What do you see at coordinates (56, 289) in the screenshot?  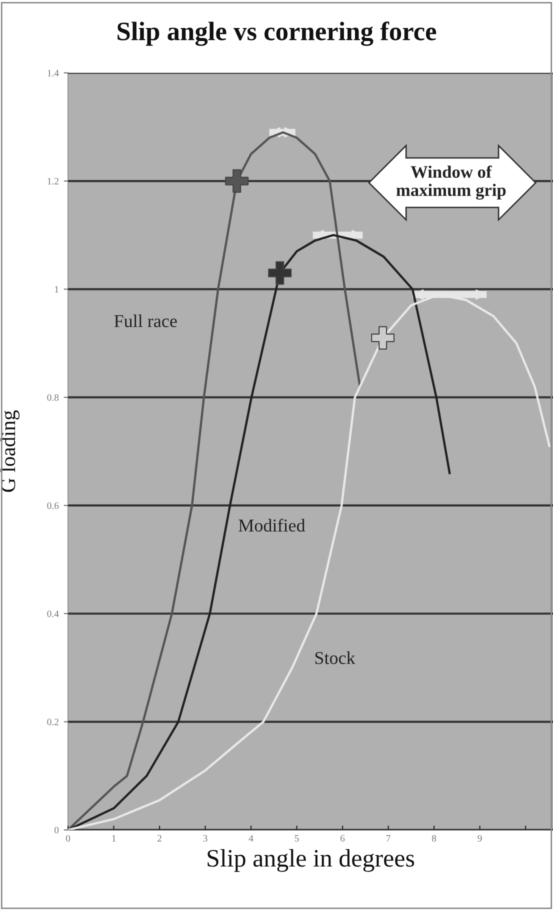 I see `y-tick-label: 1` at bounding box center [56, 289].